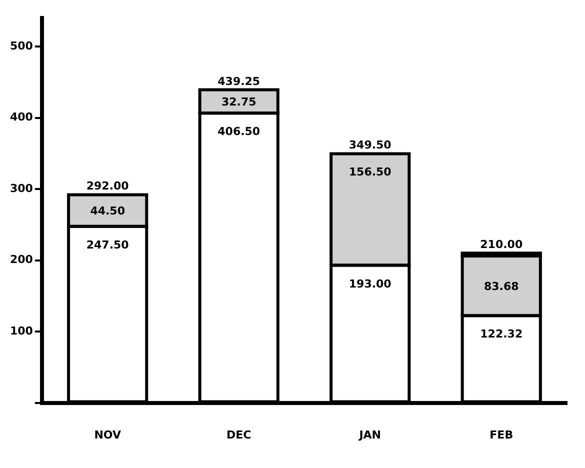 This screenshot has width=585, height=468. What do you see at coordinates (238, 101) in the screenshot?
I see `data-label: 32.75` at bounding box center [238, 101].